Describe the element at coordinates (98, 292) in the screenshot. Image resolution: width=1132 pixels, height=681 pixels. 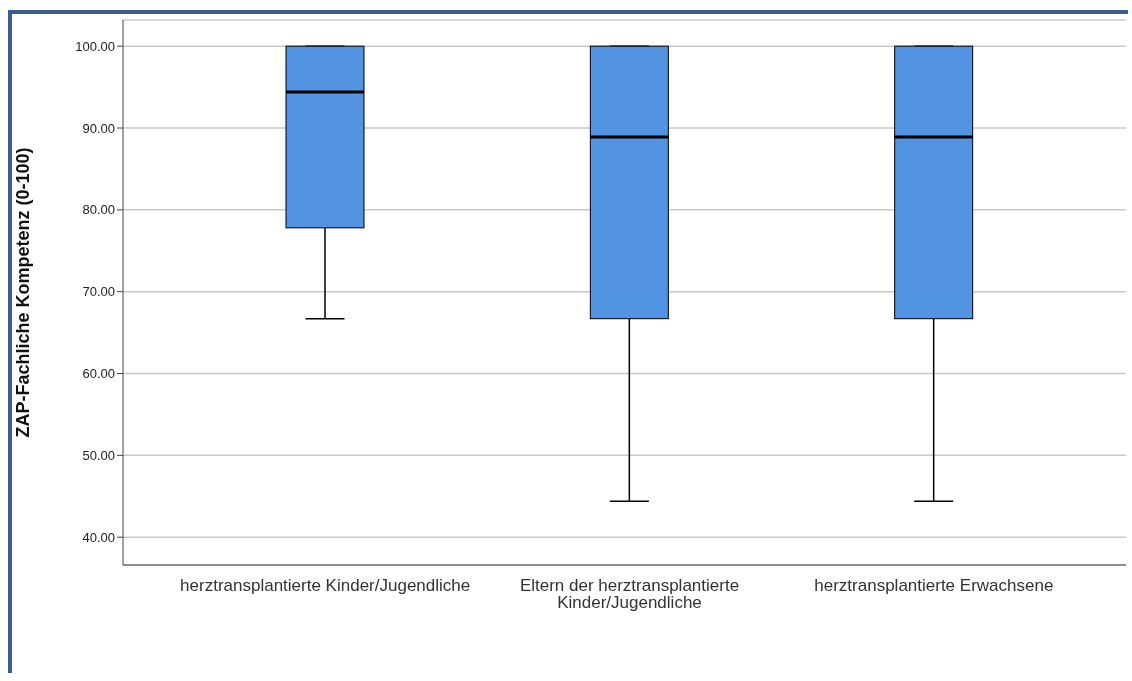
I see `y-tick-label: 70.00` at that location.